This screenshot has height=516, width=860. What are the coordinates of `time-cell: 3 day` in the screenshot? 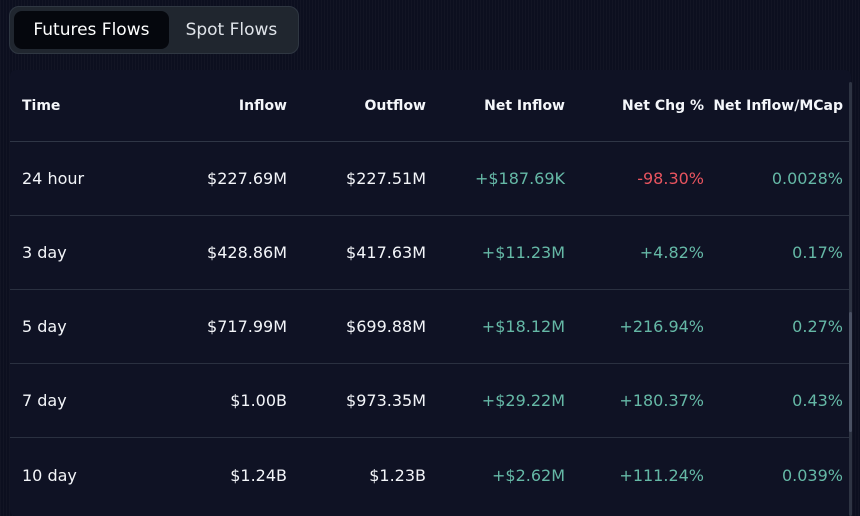 It's located at (44, 252).